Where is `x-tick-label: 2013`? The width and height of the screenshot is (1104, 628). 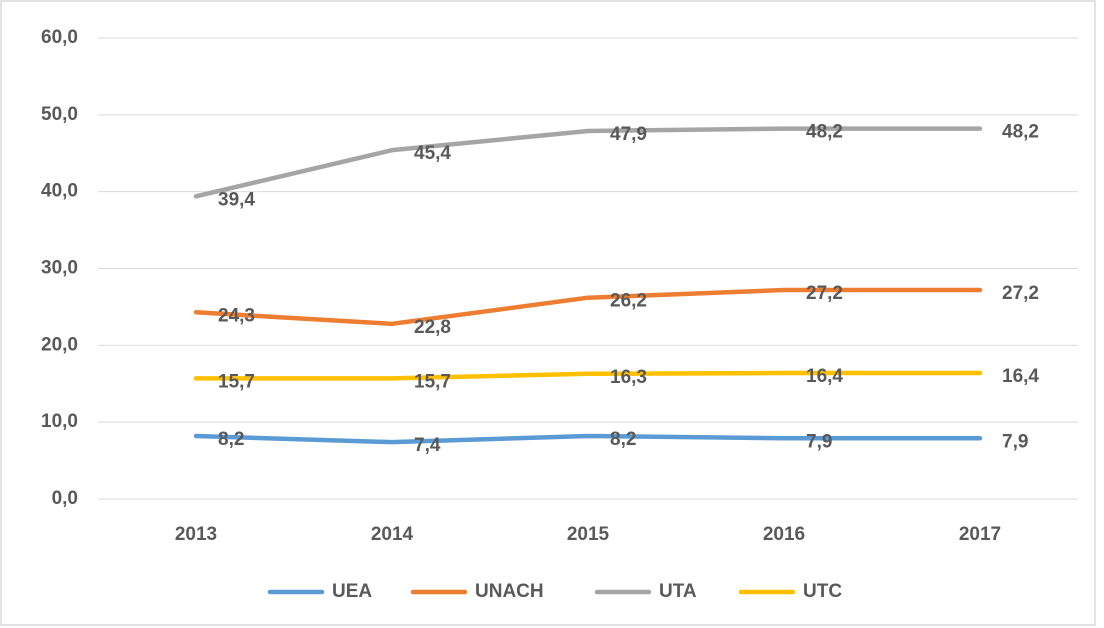
x-tick-label: 2013 is located at coordinates (196, 534).